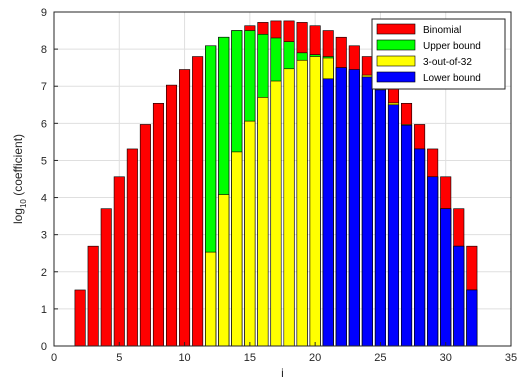  What do you see at coordinates (54, 358) in the screenshot?
I see `x-tick-label: 0` at bounding box center [54, 358].